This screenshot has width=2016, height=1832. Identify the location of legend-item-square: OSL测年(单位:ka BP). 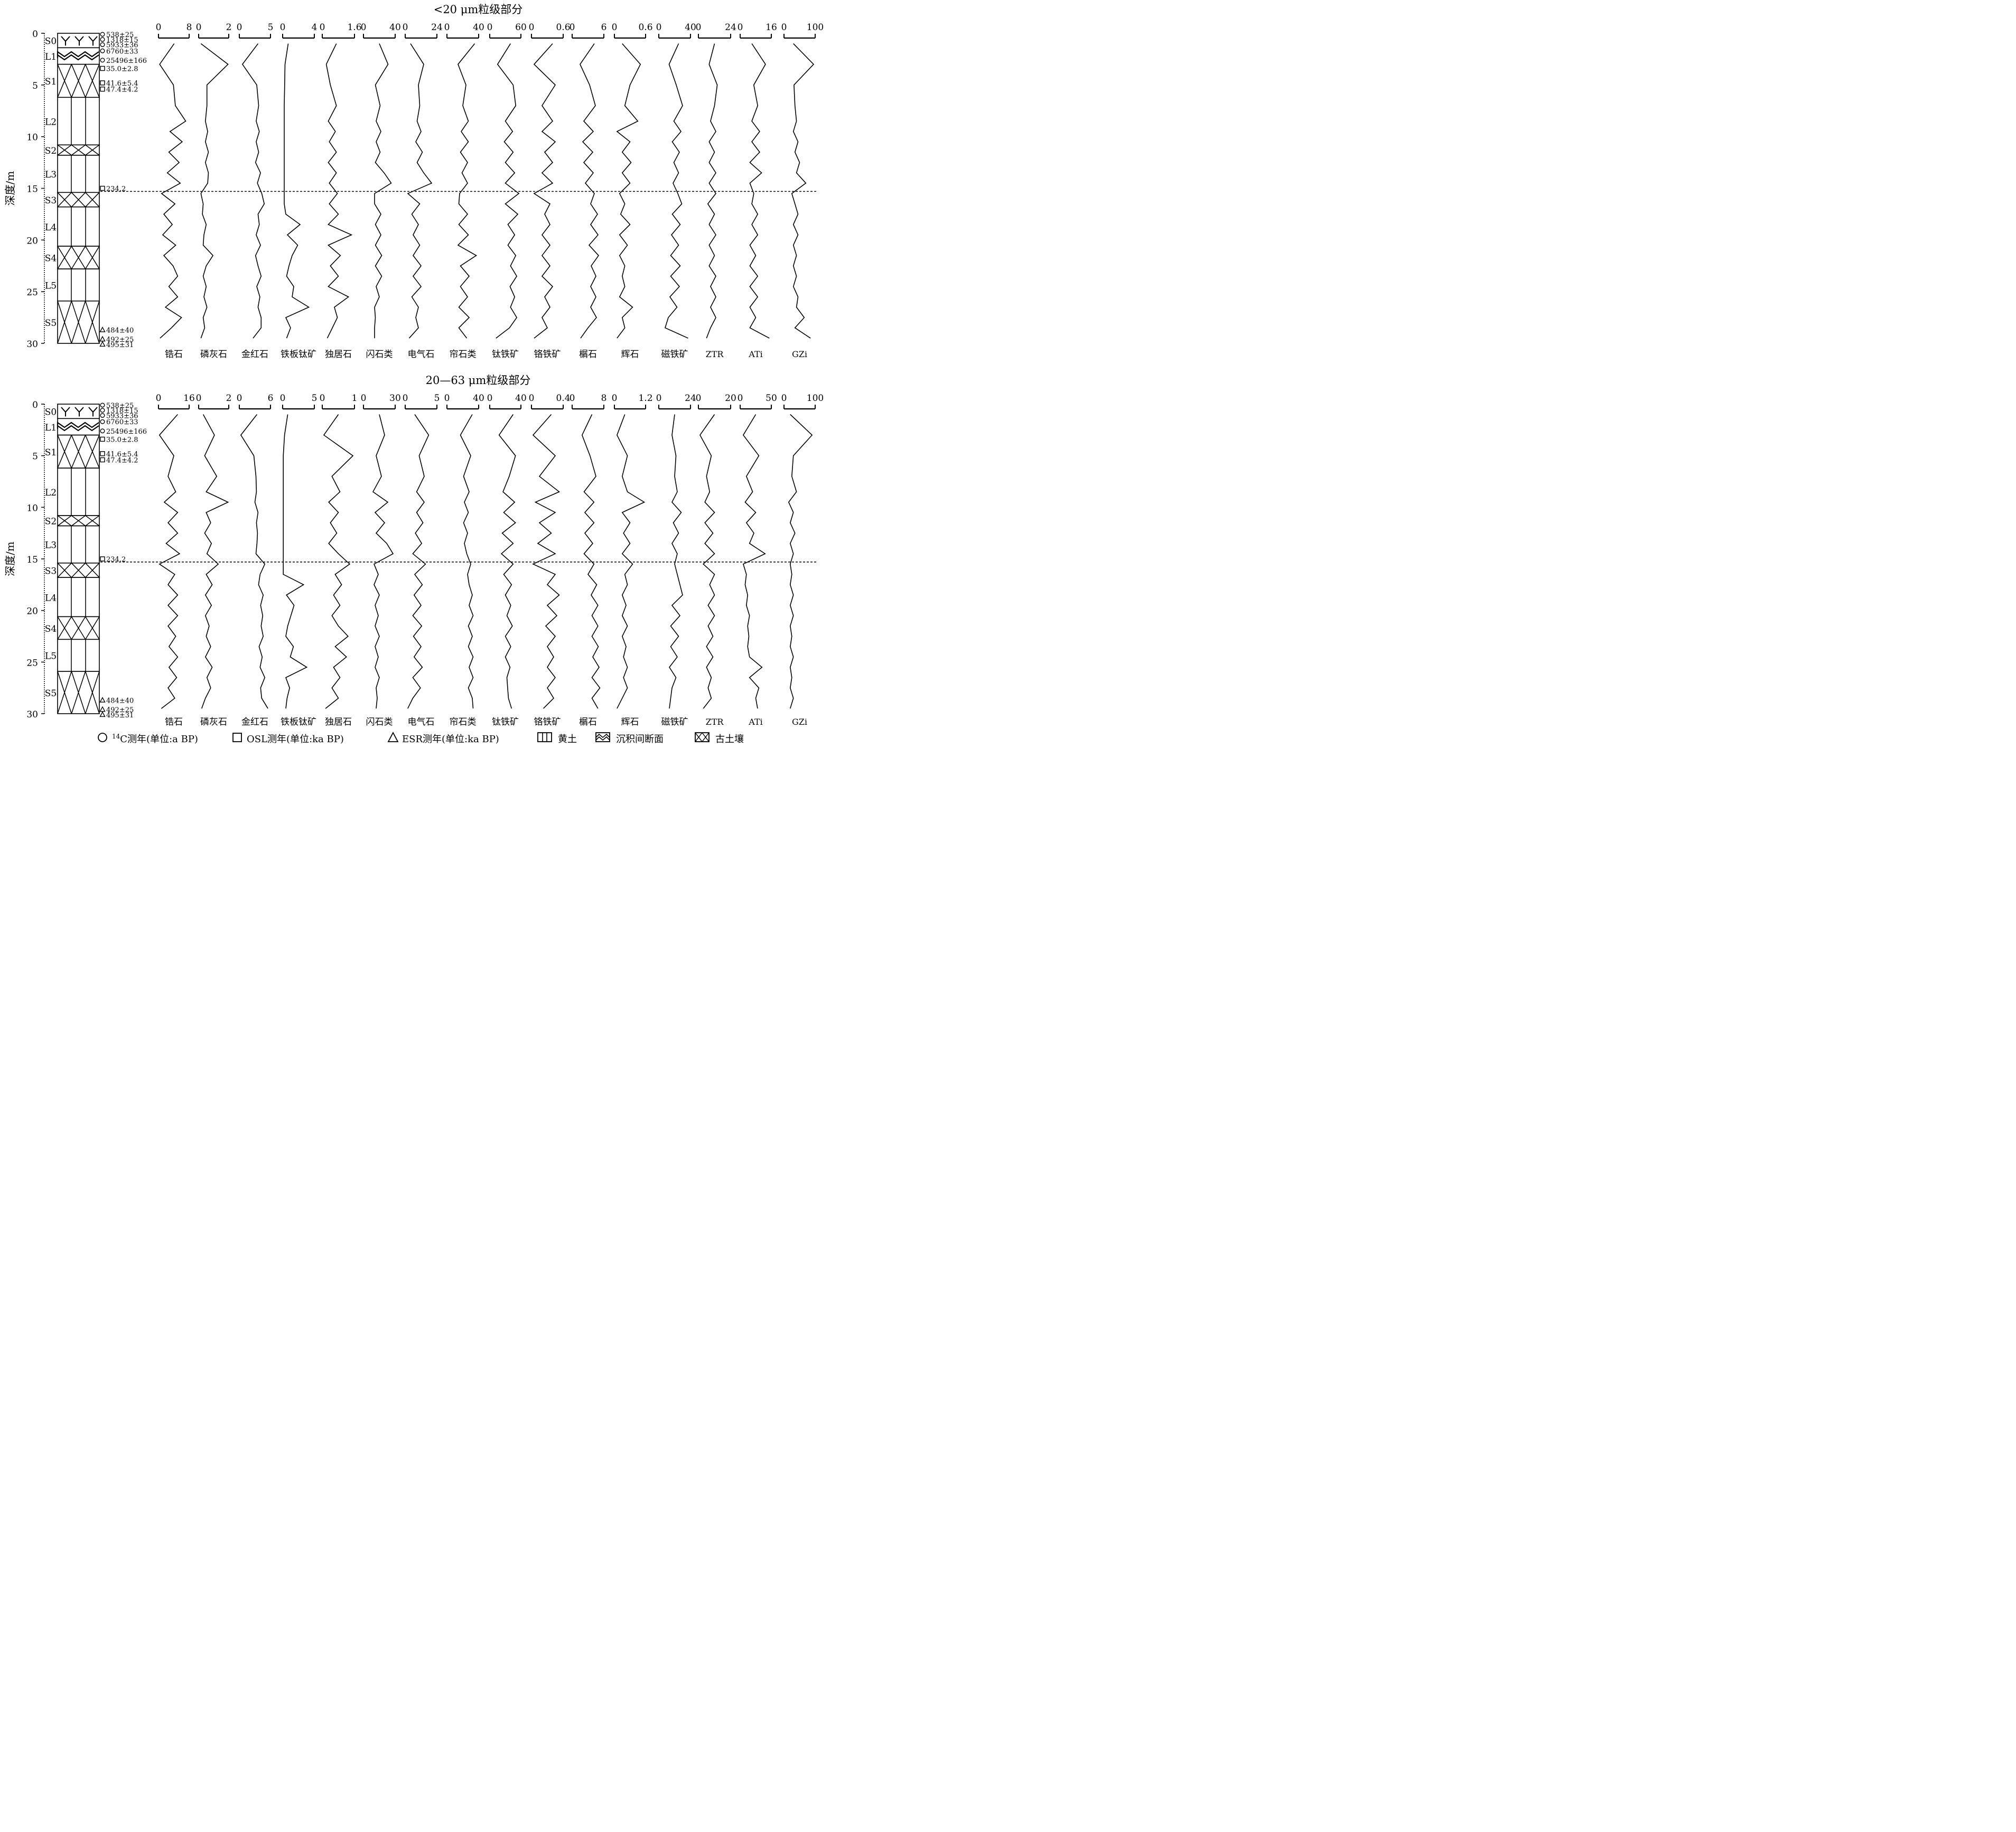
(288, 739).